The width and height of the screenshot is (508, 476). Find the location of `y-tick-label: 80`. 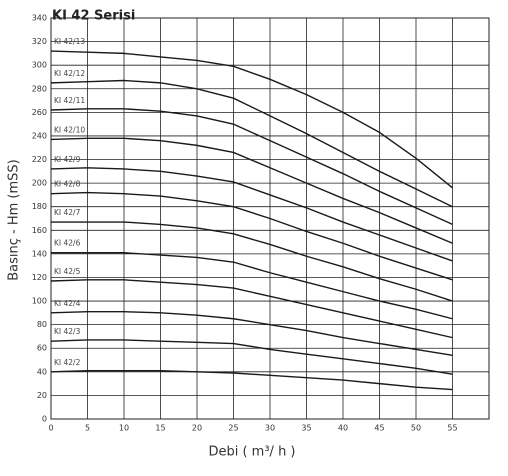

y-tick-label: 80 is located at coordinates (42, 324).